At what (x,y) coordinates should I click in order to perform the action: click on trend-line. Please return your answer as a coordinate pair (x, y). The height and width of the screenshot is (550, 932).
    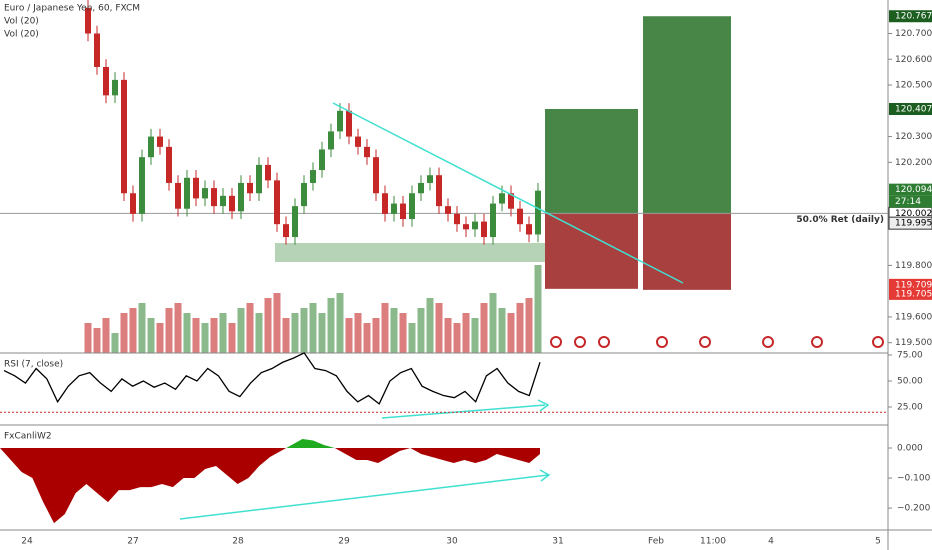
    Looking at the image, I should click on (508, 193).